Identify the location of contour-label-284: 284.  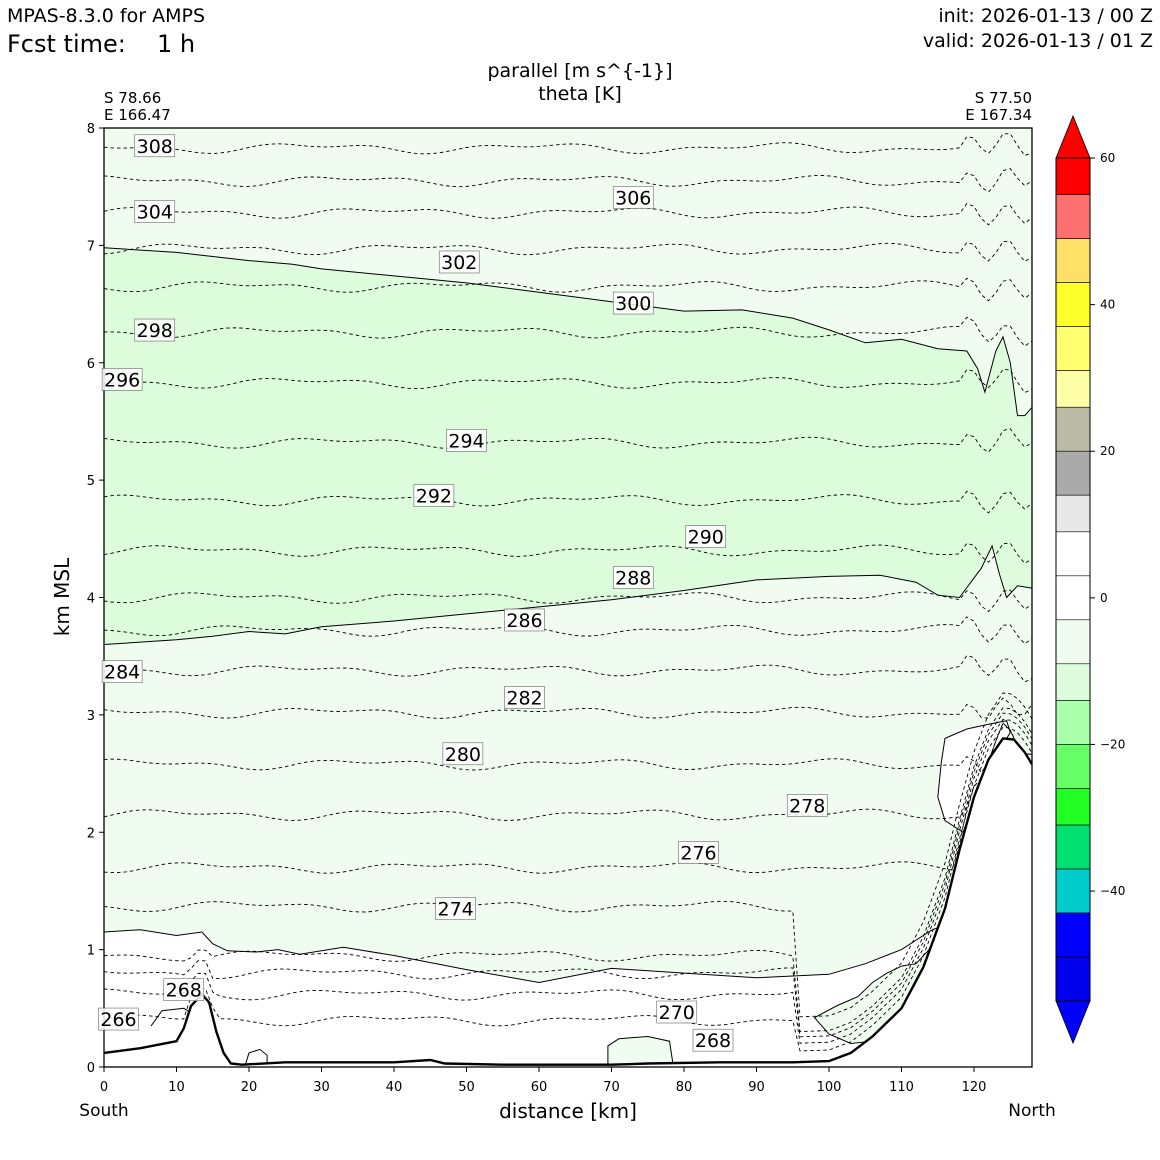
(122, 672).